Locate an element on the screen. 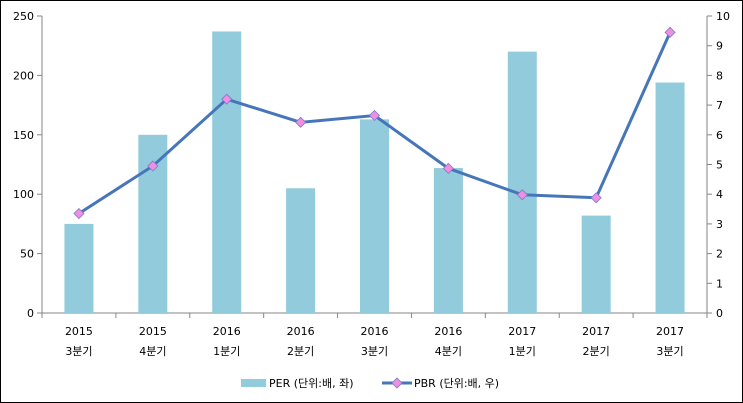 The height and width of the screenshot is (403, 743). right-tick-label: 6 is located at coordinates (719, 135).